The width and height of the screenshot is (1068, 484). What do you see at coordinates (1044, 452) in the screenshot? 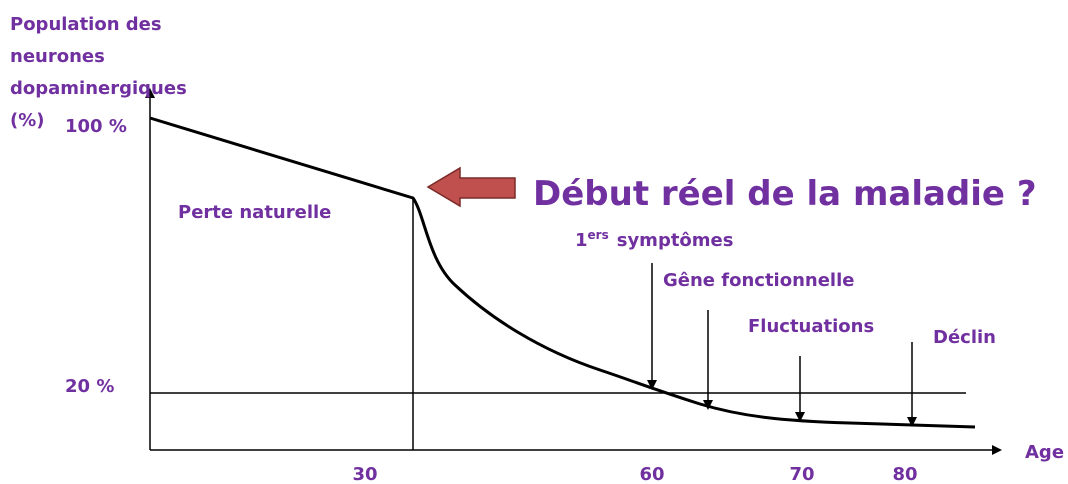
I see `x-label: Age` at bounding box center [1044, 452].